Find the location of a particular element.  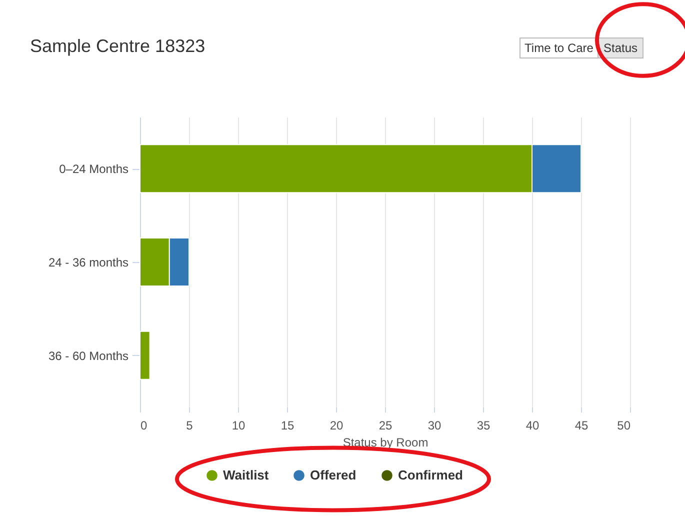

y-tick-label: 36 - 60 Months is located at coordinates (88, 355).